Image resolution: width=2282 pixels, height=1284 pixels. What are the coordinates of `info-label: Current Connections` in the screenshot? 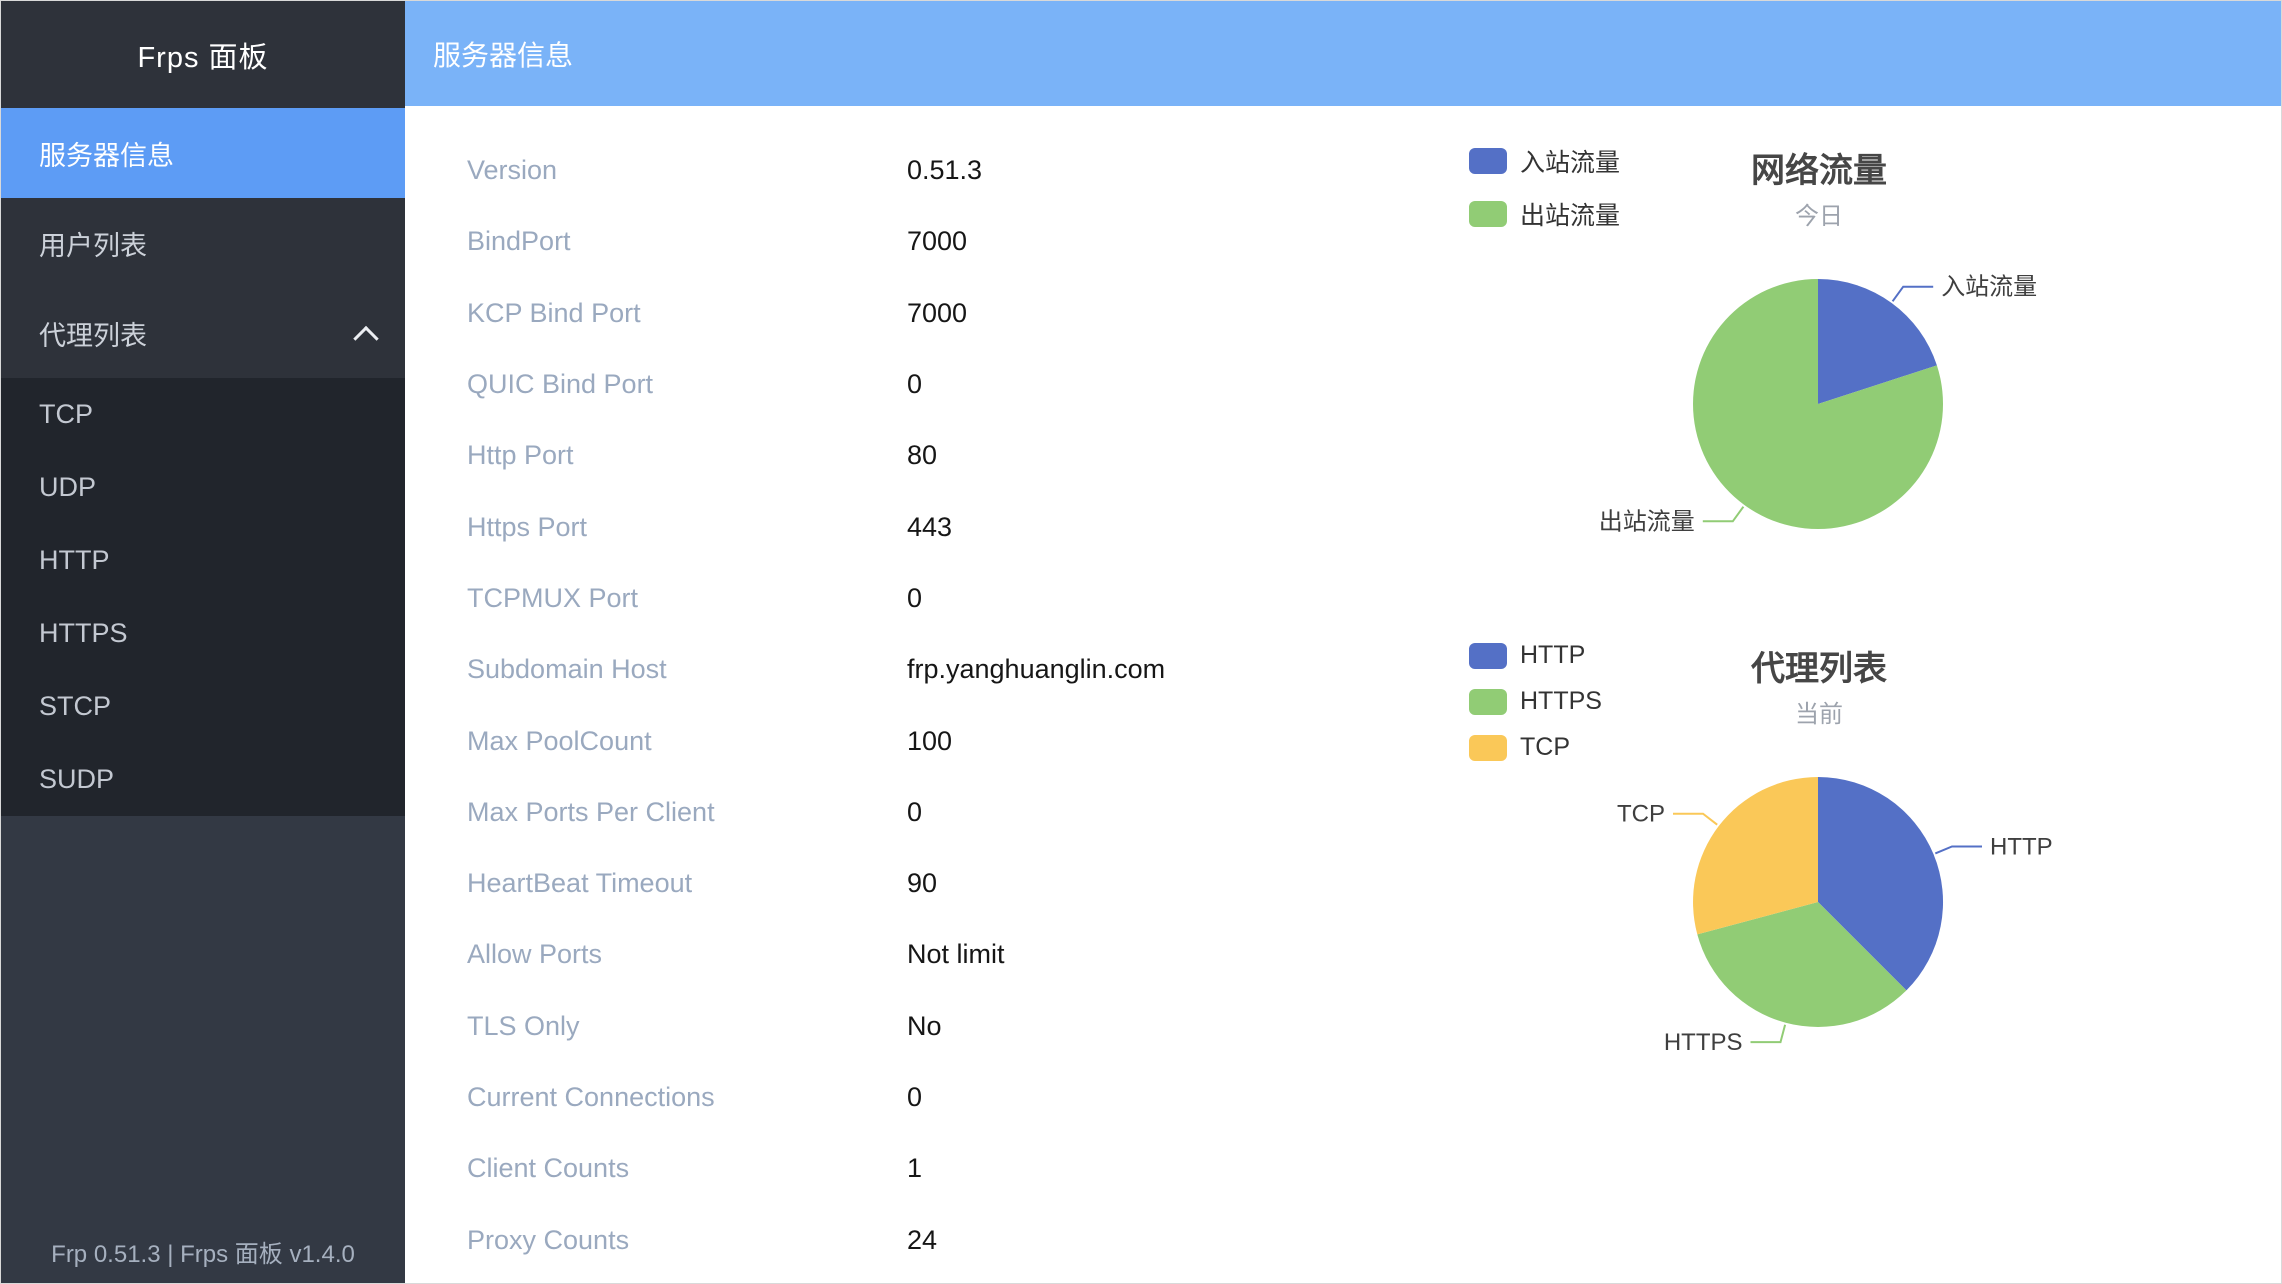 It's located at (591, 1097).